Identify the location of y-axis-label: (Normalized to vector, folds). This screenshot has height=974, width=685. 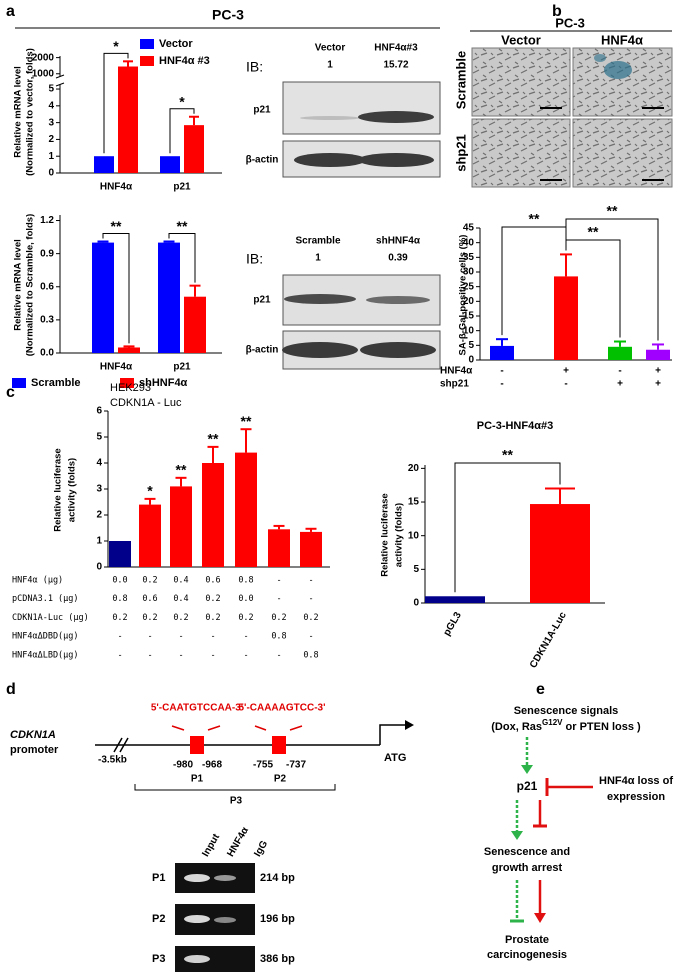
(30, 112).